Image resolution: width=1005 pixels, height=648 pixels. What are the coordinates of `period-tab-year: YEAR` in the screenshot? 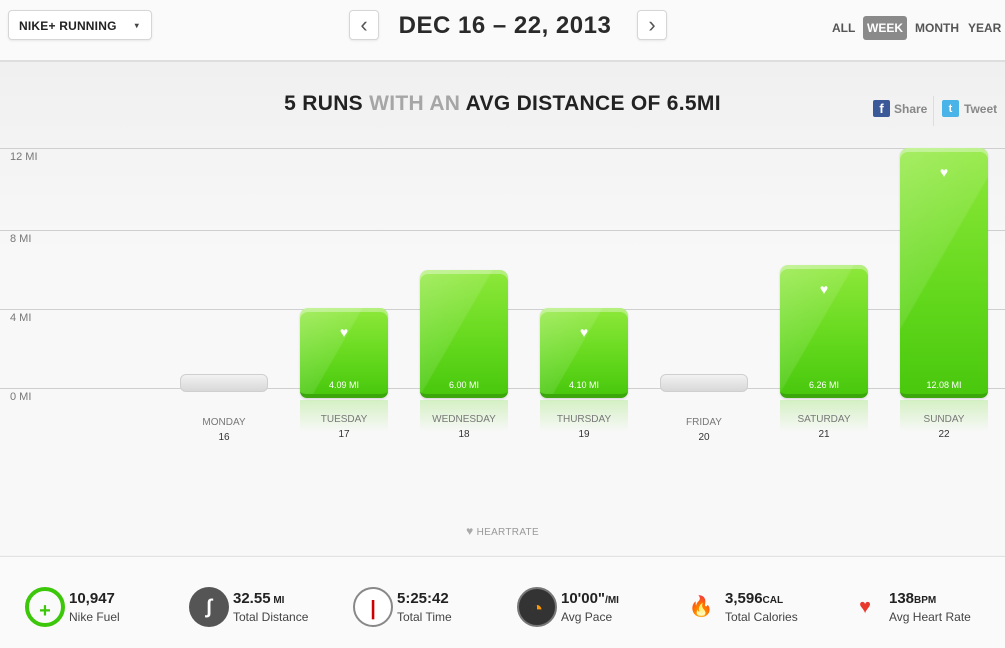 It's located at (985, 28).